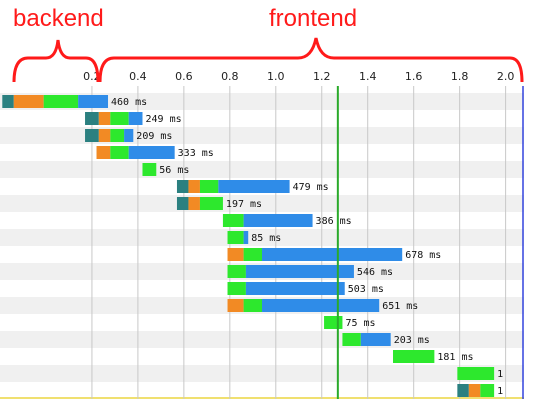 The width and height of the screenshot is (536, 405). What do you see at coordinates (230, 76) in the screenshot?
I see `x-tick-label: 0.8` at bounding box center [230, 76].